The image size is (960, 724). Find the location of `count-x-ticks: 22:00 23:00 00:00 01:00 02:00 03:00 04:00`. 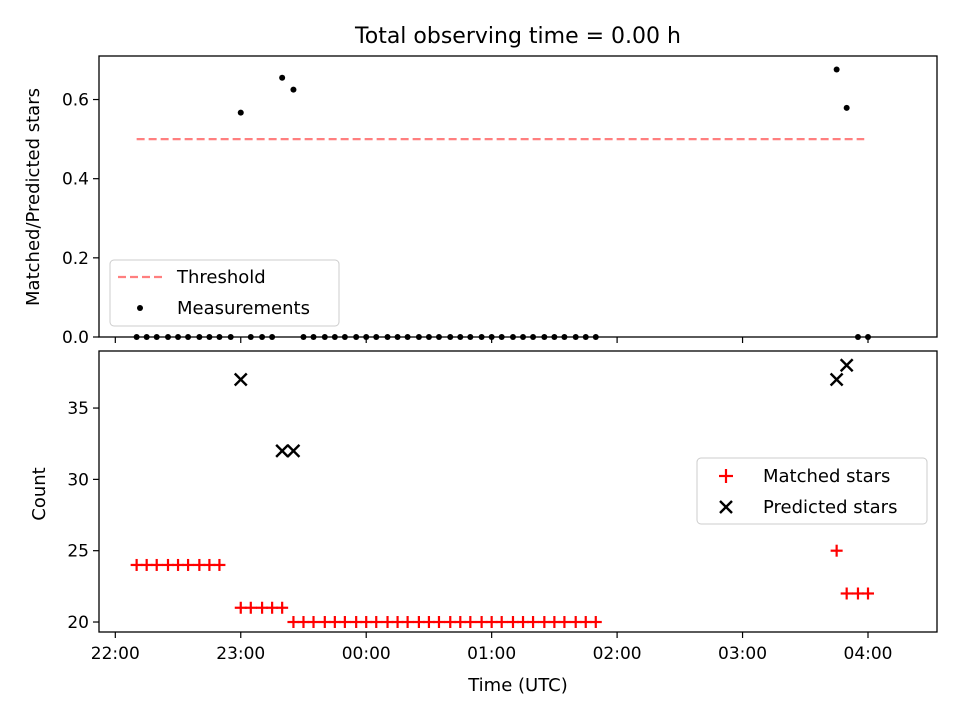

count-x-ticks: 22:00 23:00 00:00 01:00 02:00 03:00 04:00 is located at coordinates (492, 648).